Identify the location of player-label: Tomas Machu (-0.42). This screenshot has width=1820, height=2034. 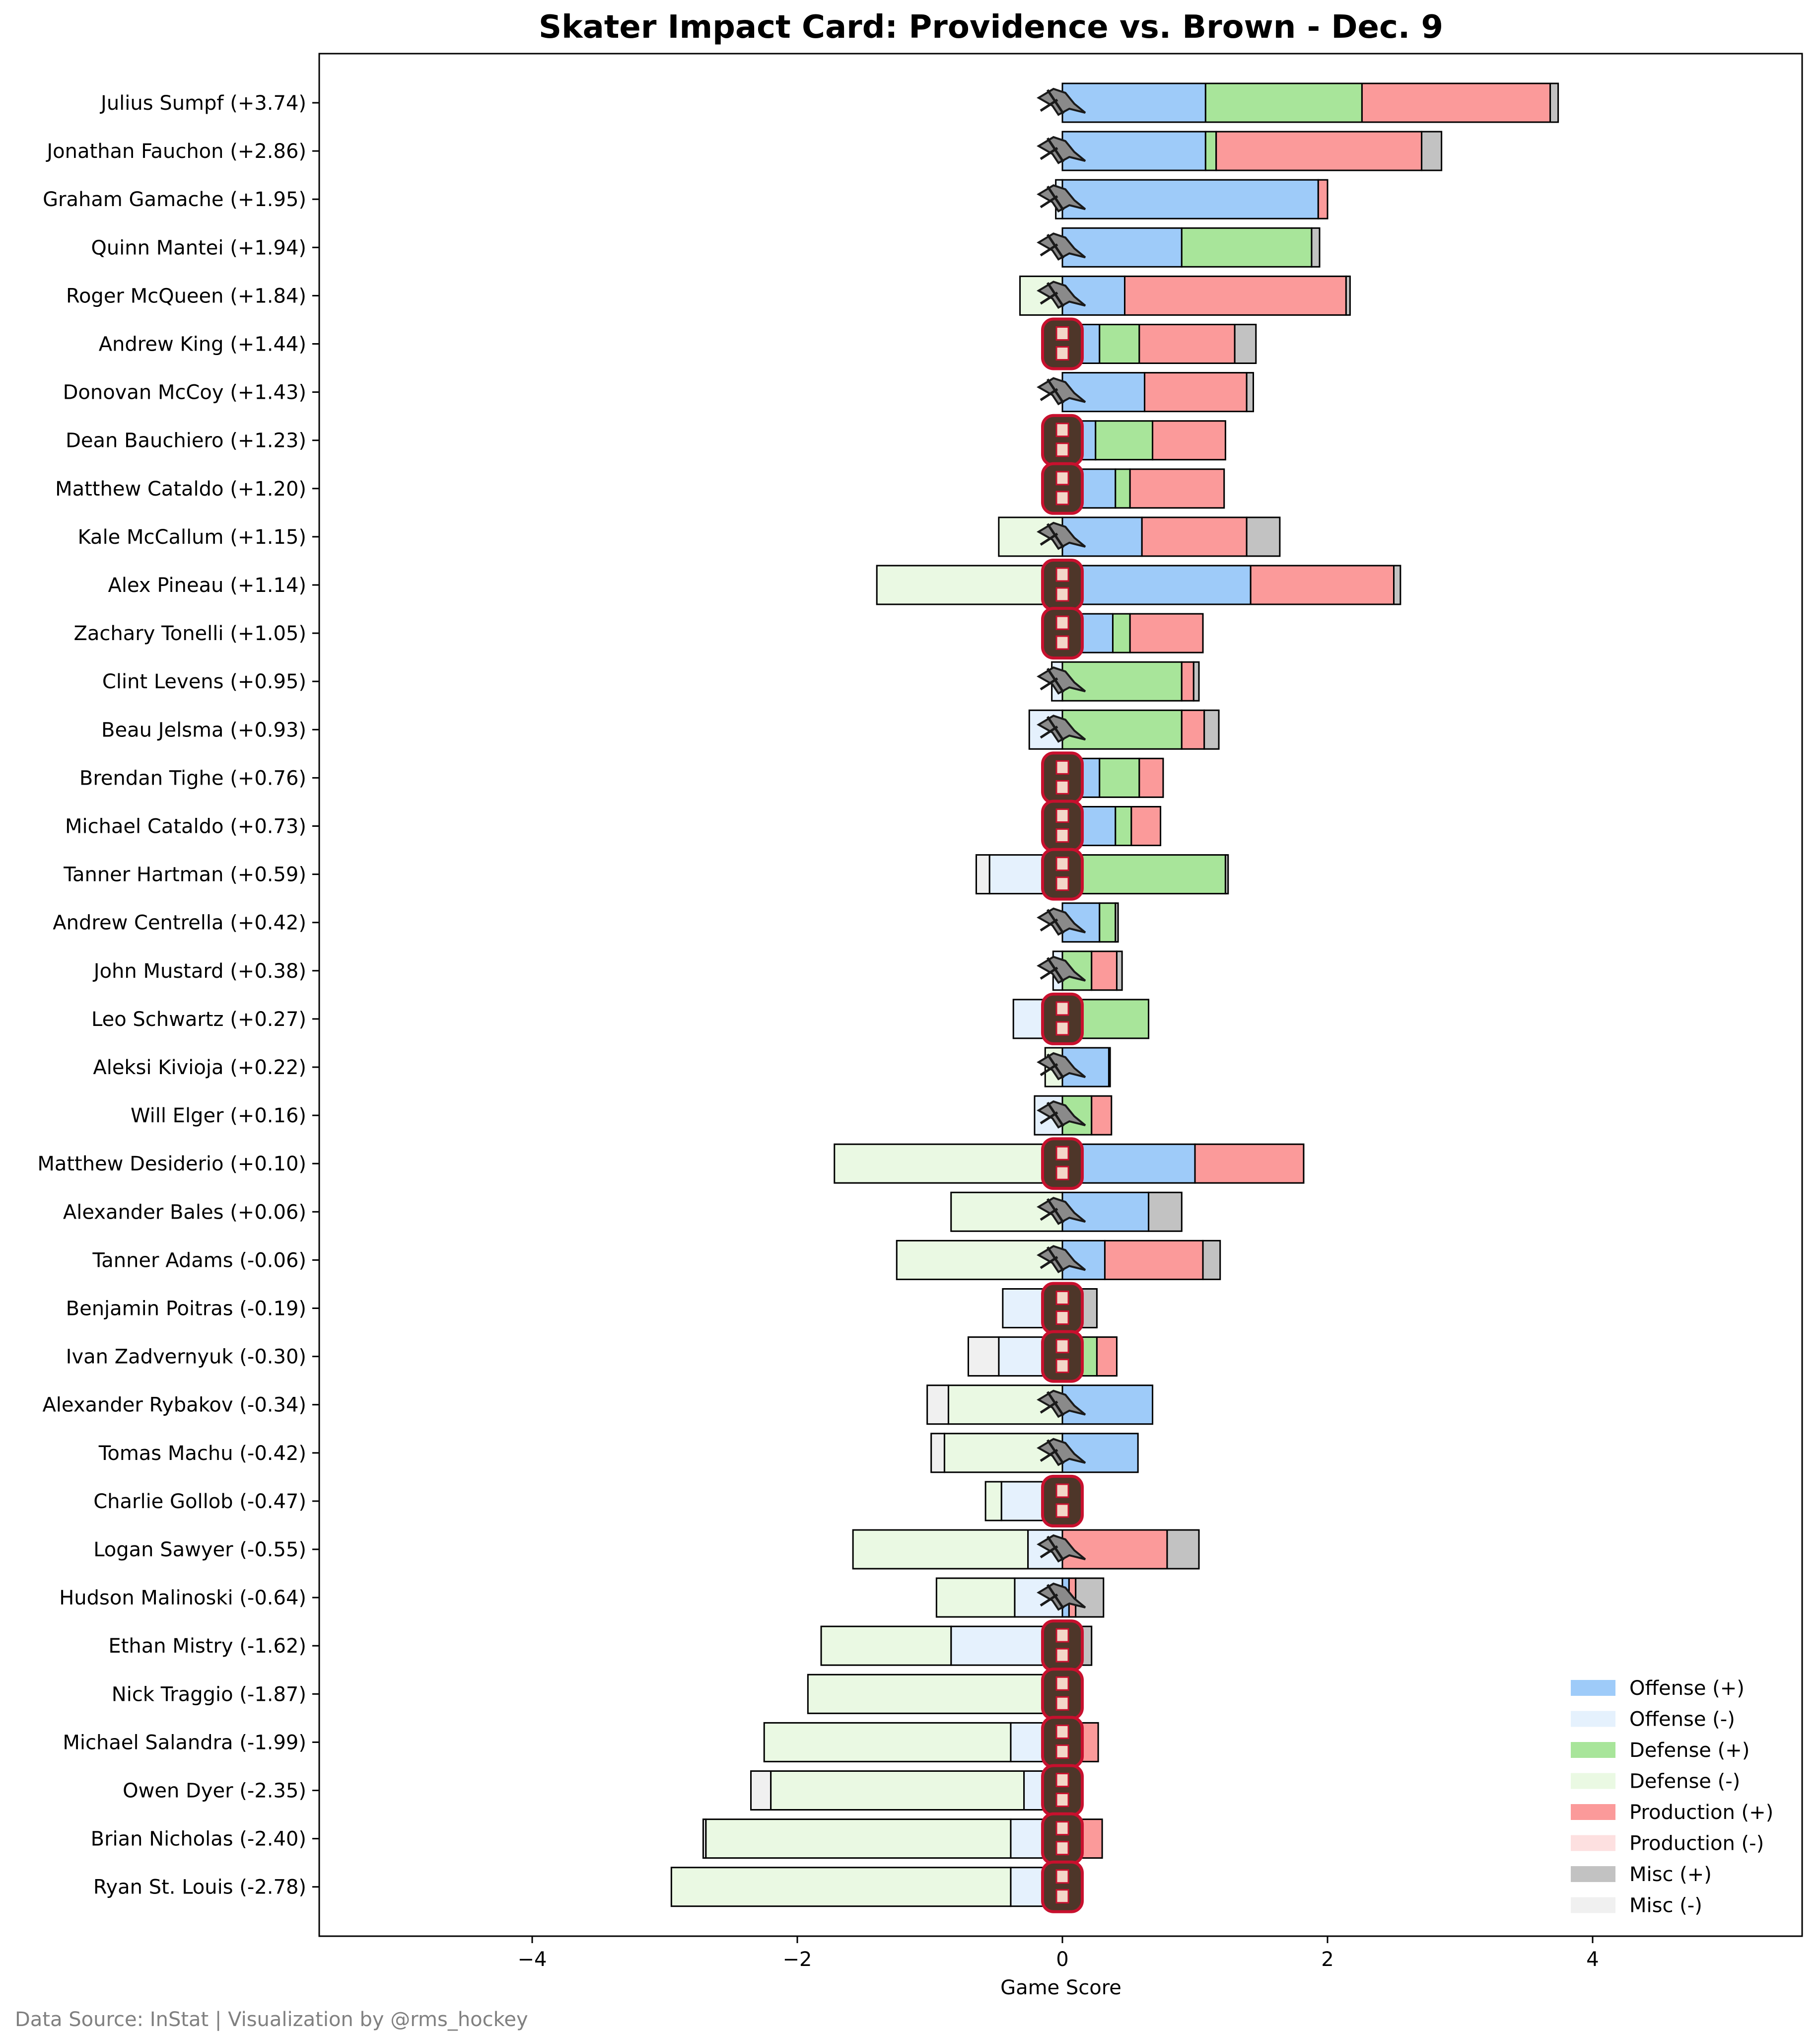
(202, 1454).